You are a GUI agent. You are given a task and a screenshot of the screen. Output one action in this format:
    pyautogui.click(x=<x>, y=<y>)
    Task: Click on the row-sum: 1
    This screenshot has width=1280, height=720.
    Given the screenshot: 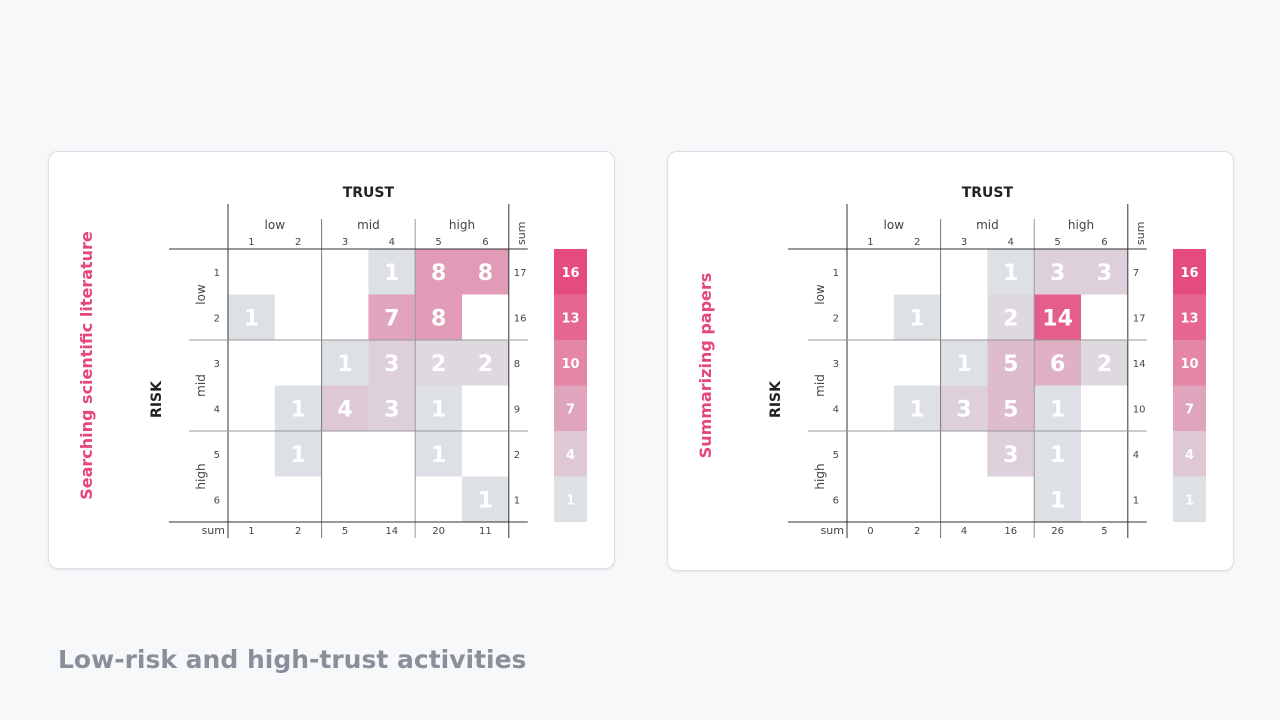 What is the action you would take?
    pyautogui.click(x=1136, y=500)
    